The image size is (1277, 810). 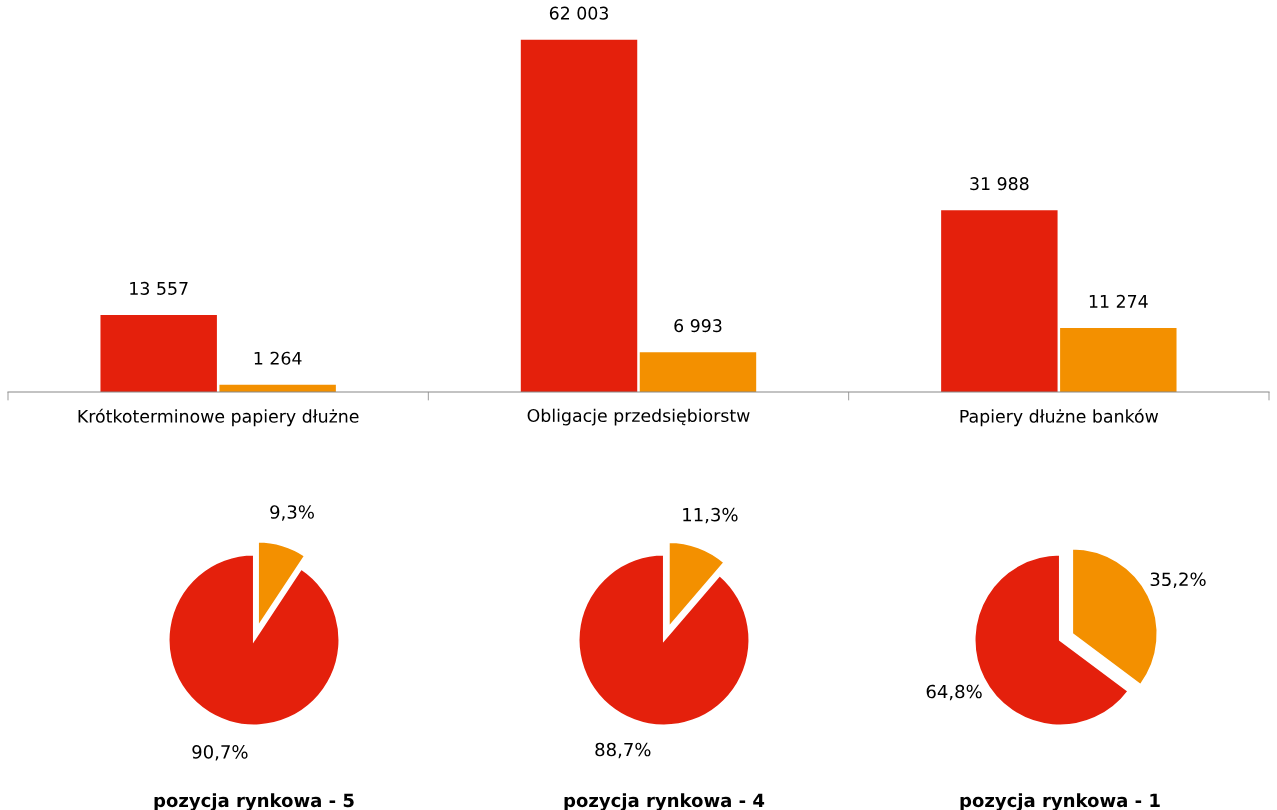 What do you see at coordinates (638, 417) in the screenshot?
I see `x-tick-label: Obligacje przedsiębiorstw` at bounding box center [638, 417].